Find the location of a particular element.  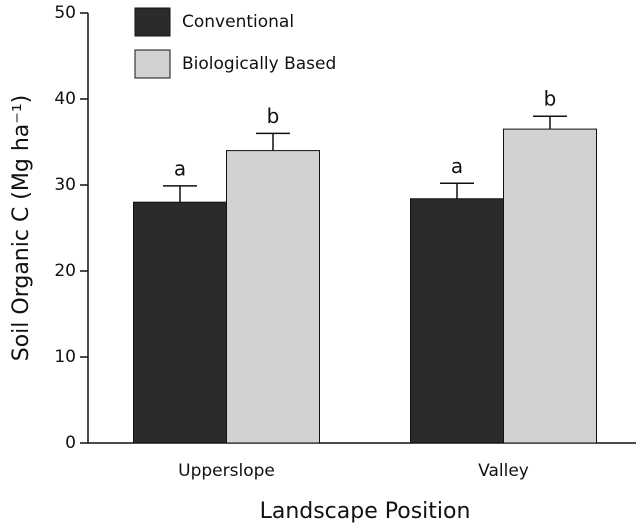

y-tick-label: 40 is located at coordinates (65, 99).